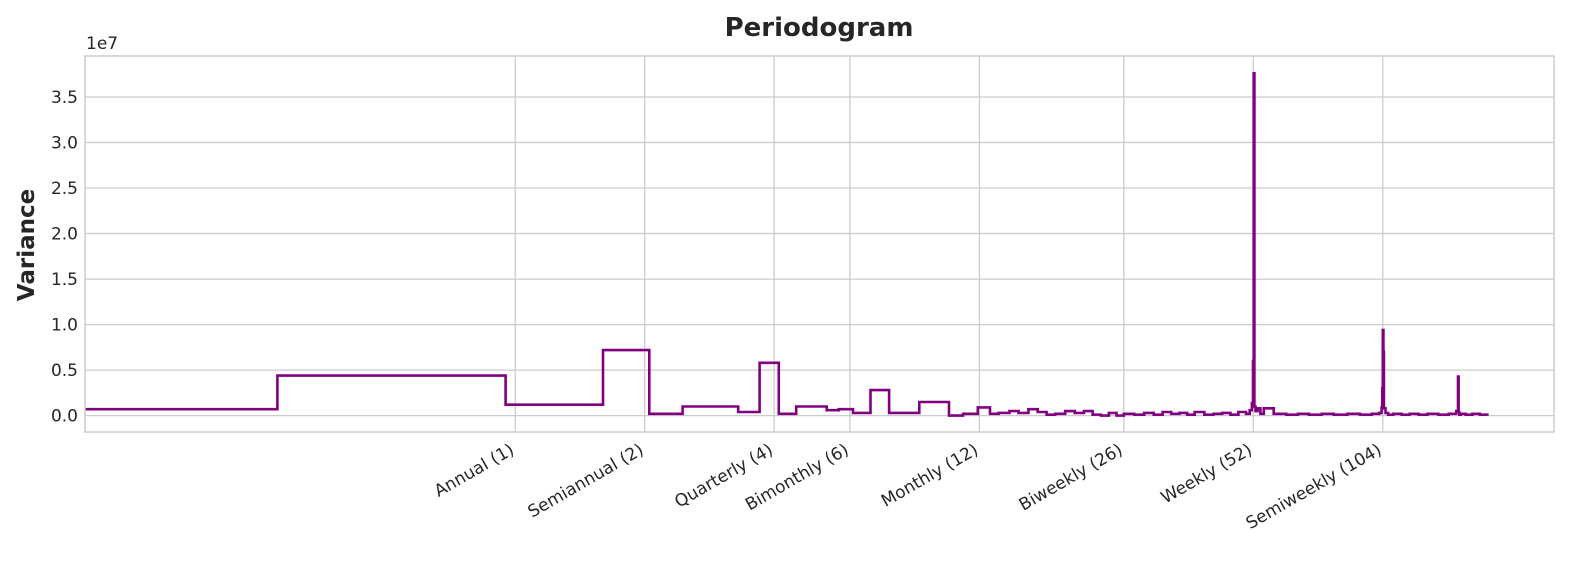  I want to click on x-tick-label: Semiannual (2), so click(586, 481).